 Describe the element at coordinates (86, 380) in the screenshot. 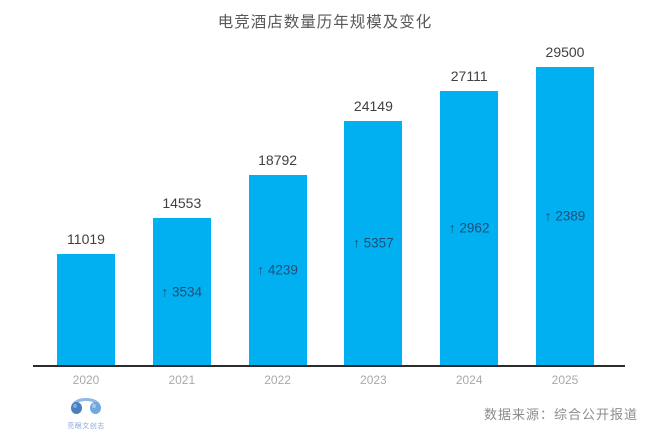

I see `x-axis-tick-label: 2020` at that location.